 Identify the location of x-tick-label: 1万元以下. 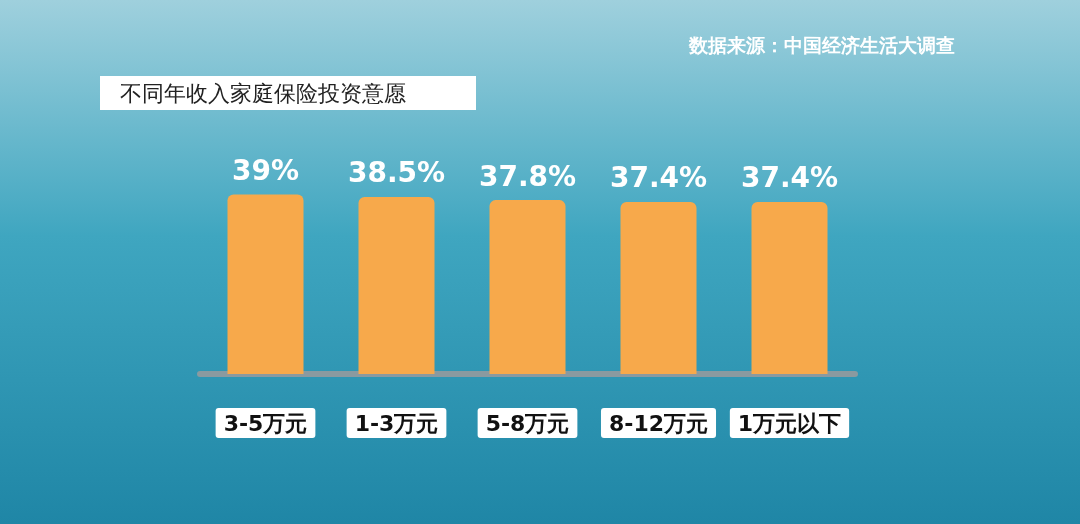
(789, 423).